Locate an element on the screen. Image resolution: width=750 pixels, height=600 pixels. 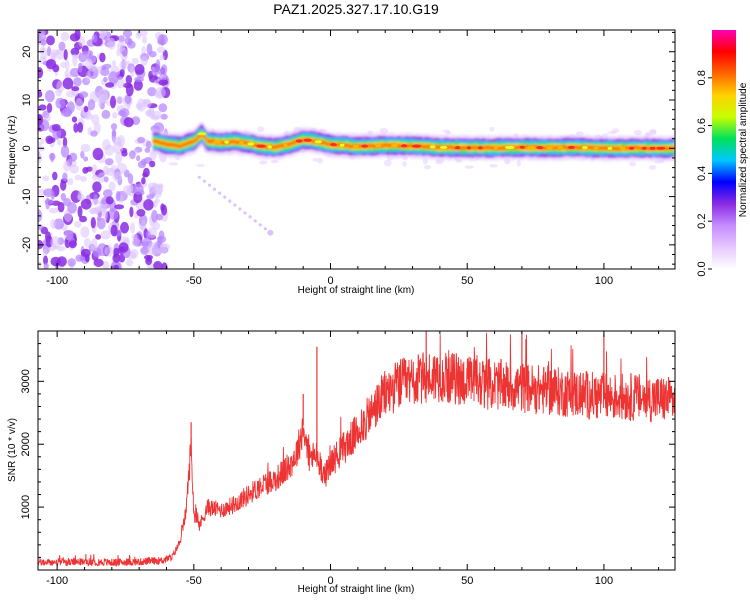
y-tick-label: 0 is located at coordinates (27, 148).